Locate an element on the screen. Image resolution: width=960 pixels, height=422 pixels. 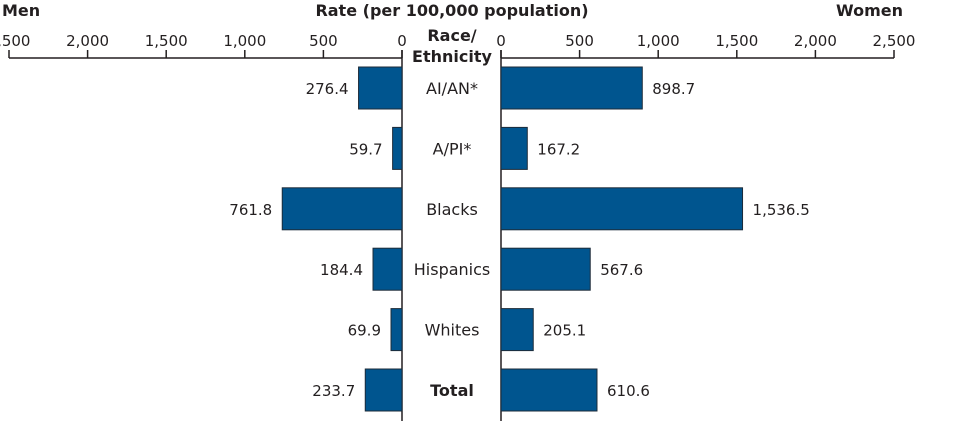
category-label: Whites is located at coordinates (452, 330).